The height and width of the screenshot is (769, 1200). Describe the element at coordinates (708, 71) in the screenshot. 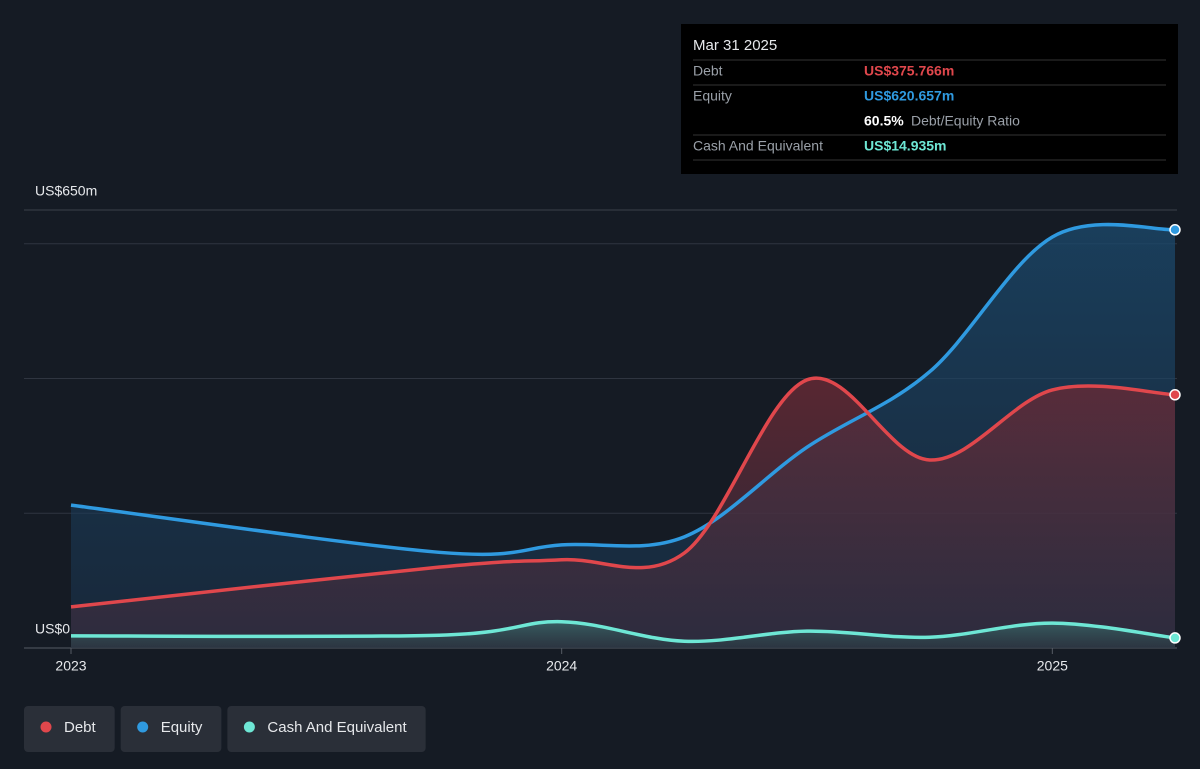

I see `tooltip-label: Debt` at that location.